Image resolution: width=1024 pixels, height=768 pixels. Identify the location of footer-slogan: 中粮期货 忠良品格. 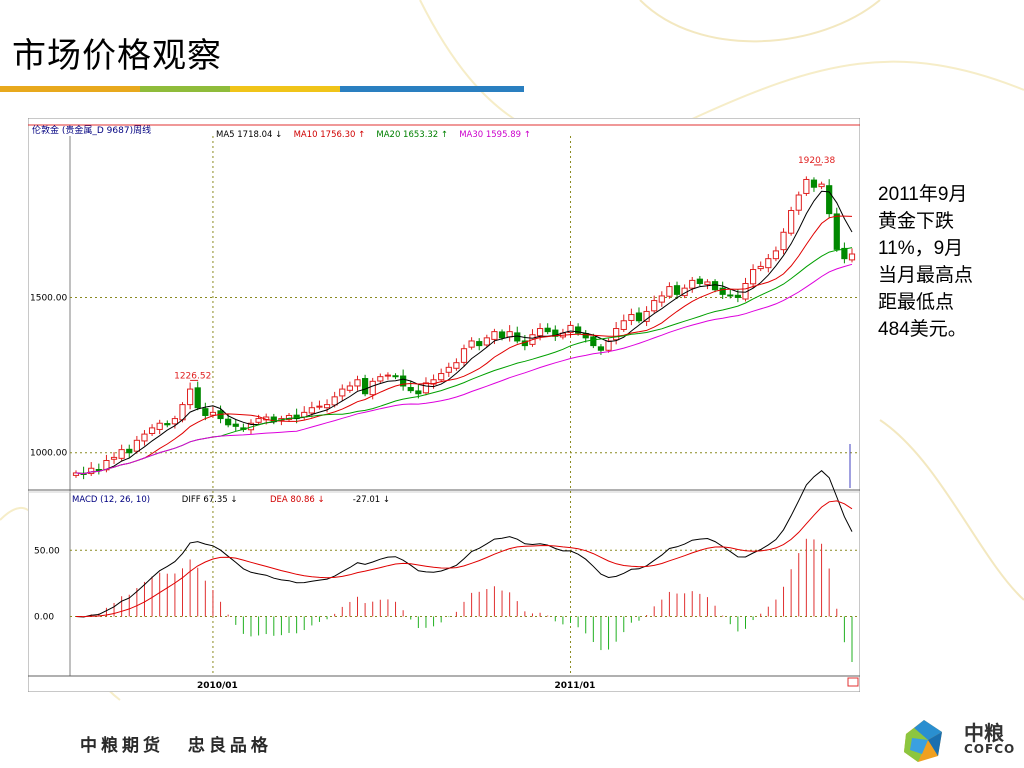
(183, 743).